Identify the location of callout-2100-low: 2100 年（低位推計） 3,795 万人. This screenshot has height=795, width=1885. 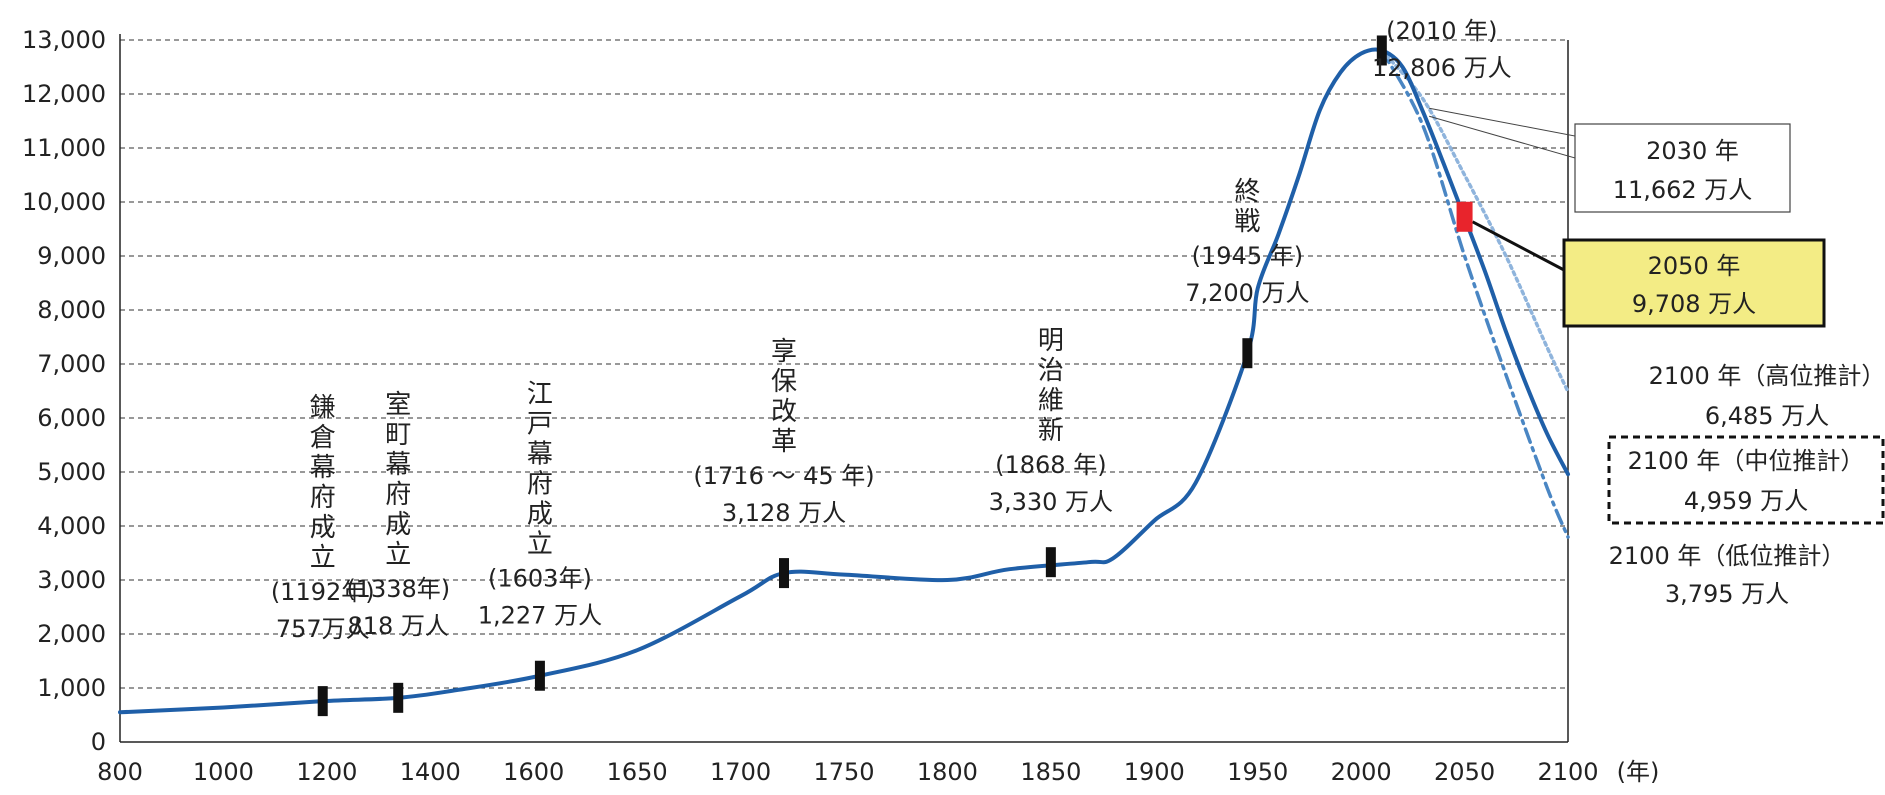
(1727, 575).